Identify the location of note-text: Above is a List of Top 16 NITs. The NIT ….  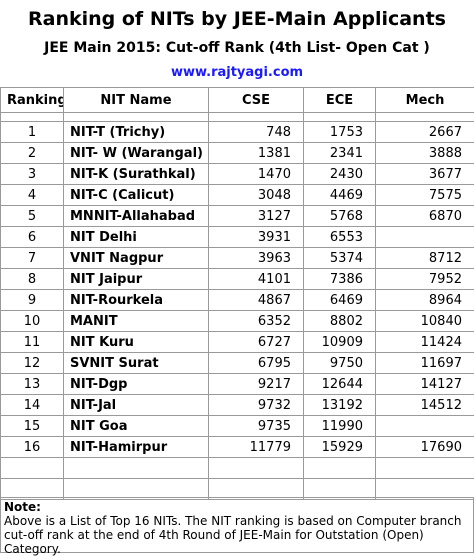
(232, 535).